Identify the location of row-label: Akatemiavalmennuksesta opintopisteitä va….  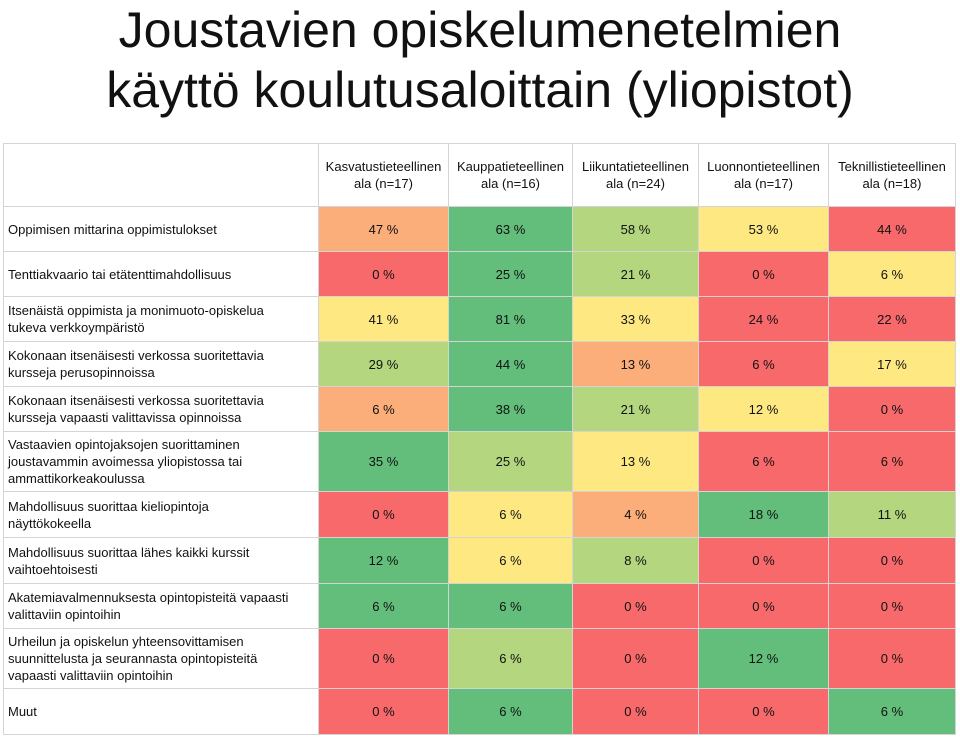
(161, 606).